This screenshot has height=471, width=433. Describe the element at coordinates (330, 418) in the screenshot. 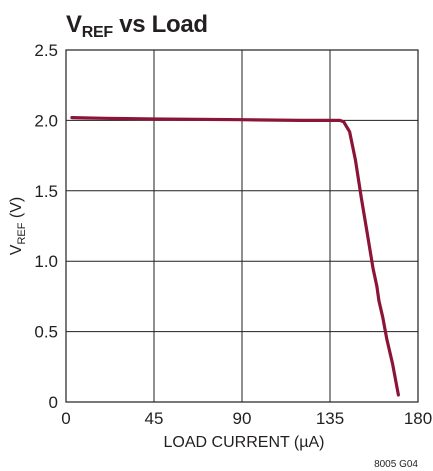

I see `x-tick-label-3: 135` at that location.